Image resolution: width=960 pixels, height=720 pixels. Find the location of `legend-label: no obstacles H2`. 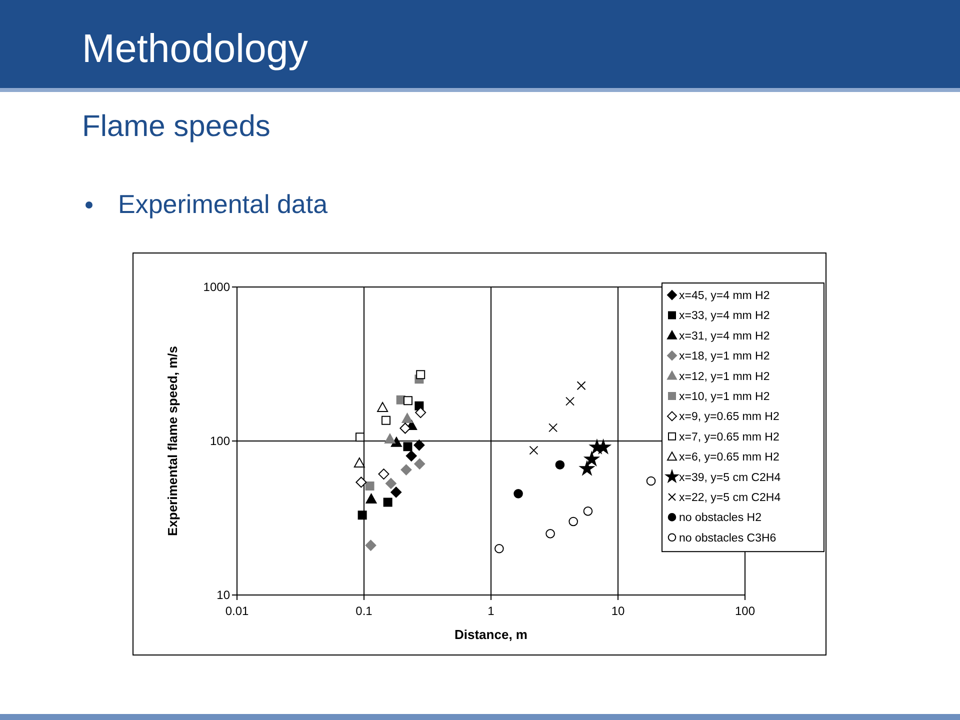

legend-label: no obstacles H2 is located at coordinates (720, 518).